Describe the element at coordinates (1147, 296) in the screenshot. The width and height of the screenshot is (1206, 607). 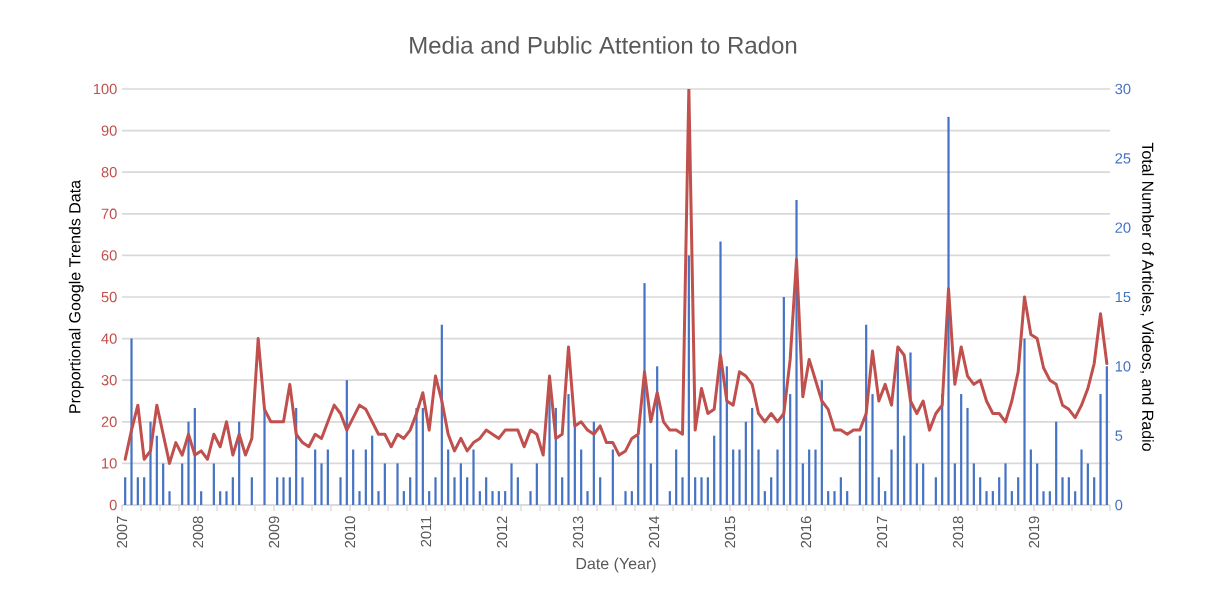
I see `y2-axis-title: Total Number of Articles, Videos, and Radio` at that location.